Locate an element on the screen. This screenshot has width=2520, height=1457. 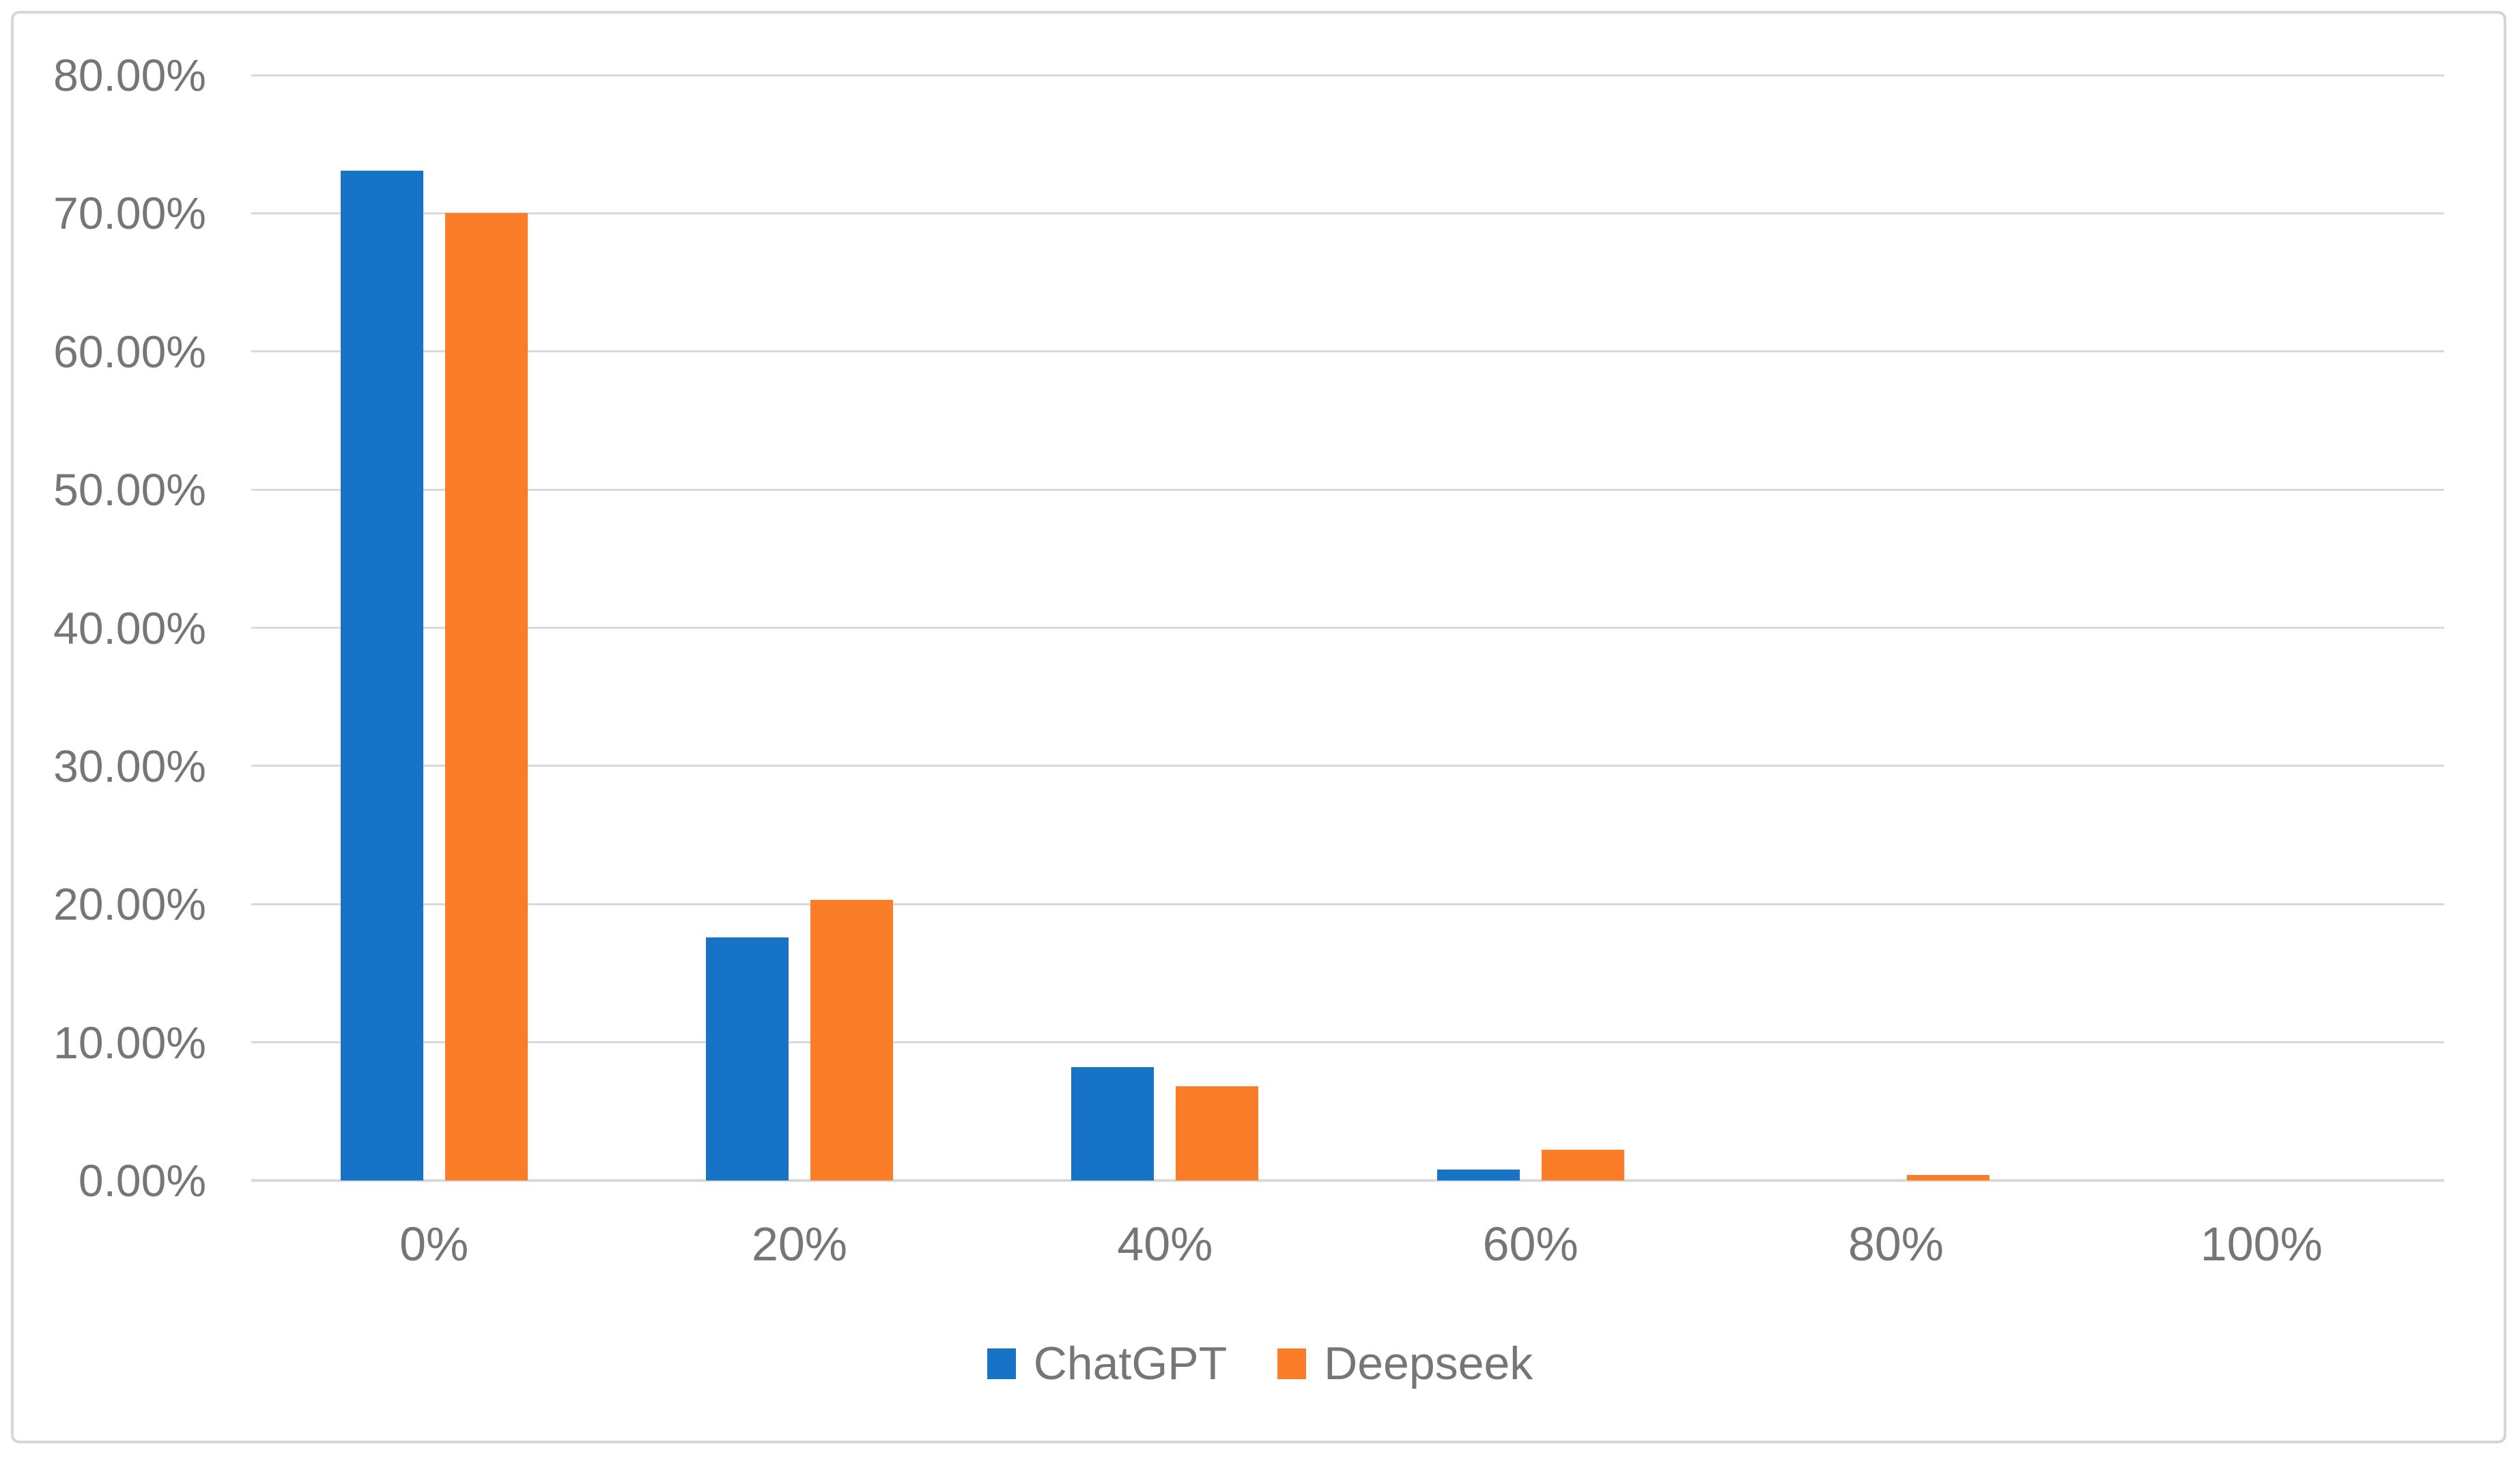
legend: ChatGPT Deepseek is located at coordinates (1260, 1363).